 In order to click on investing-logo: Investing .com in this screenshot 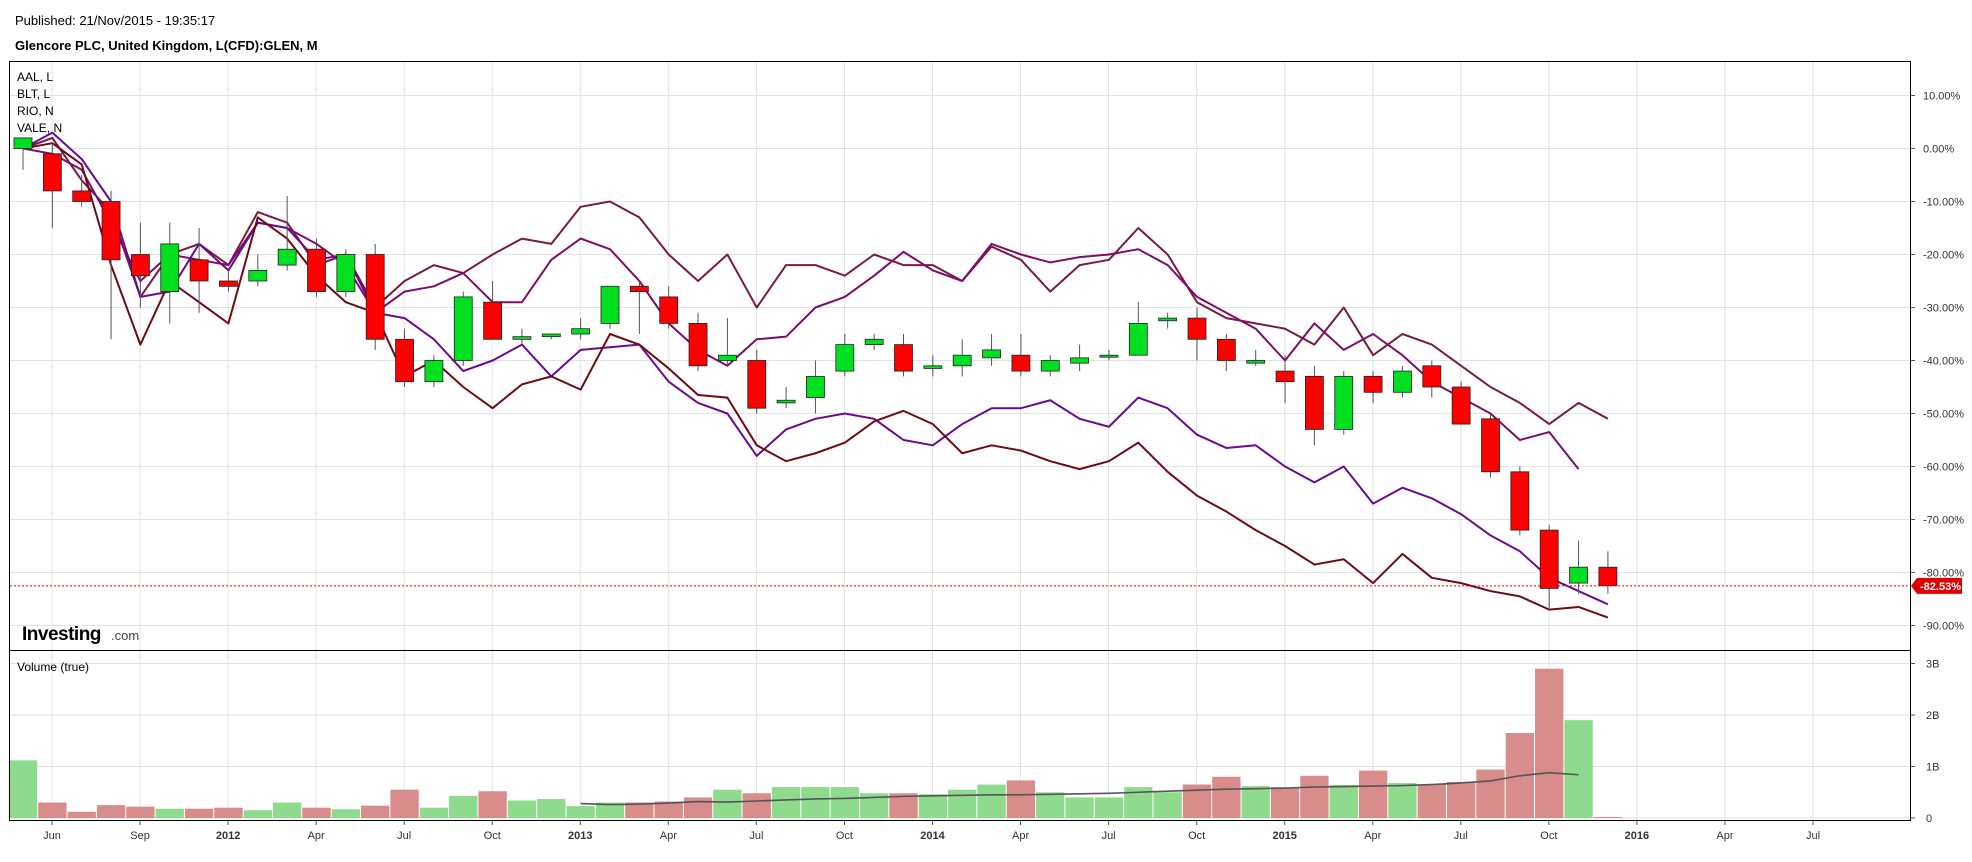, I will do `click(80, 634)`.